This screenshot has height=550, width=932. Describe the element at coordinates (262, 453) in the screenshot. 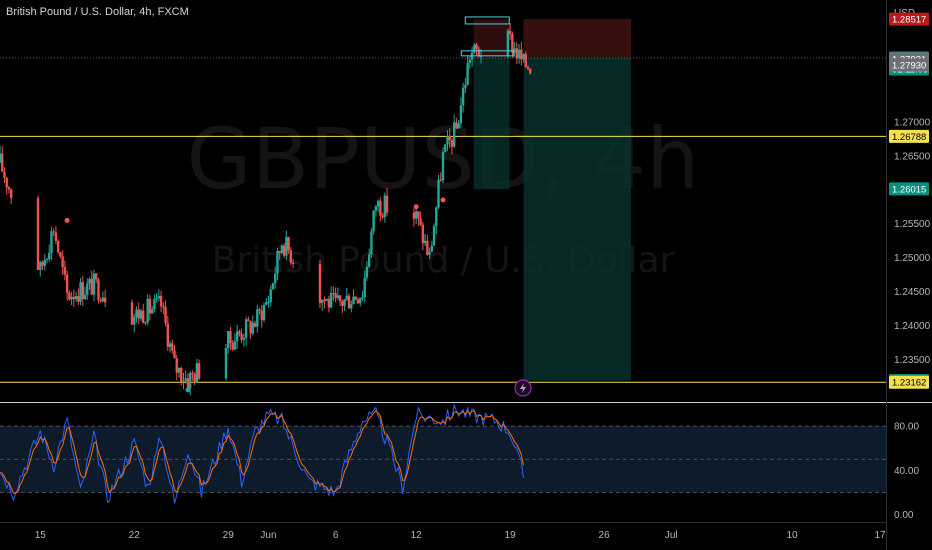

I see `stochastic-k-line` at that location.